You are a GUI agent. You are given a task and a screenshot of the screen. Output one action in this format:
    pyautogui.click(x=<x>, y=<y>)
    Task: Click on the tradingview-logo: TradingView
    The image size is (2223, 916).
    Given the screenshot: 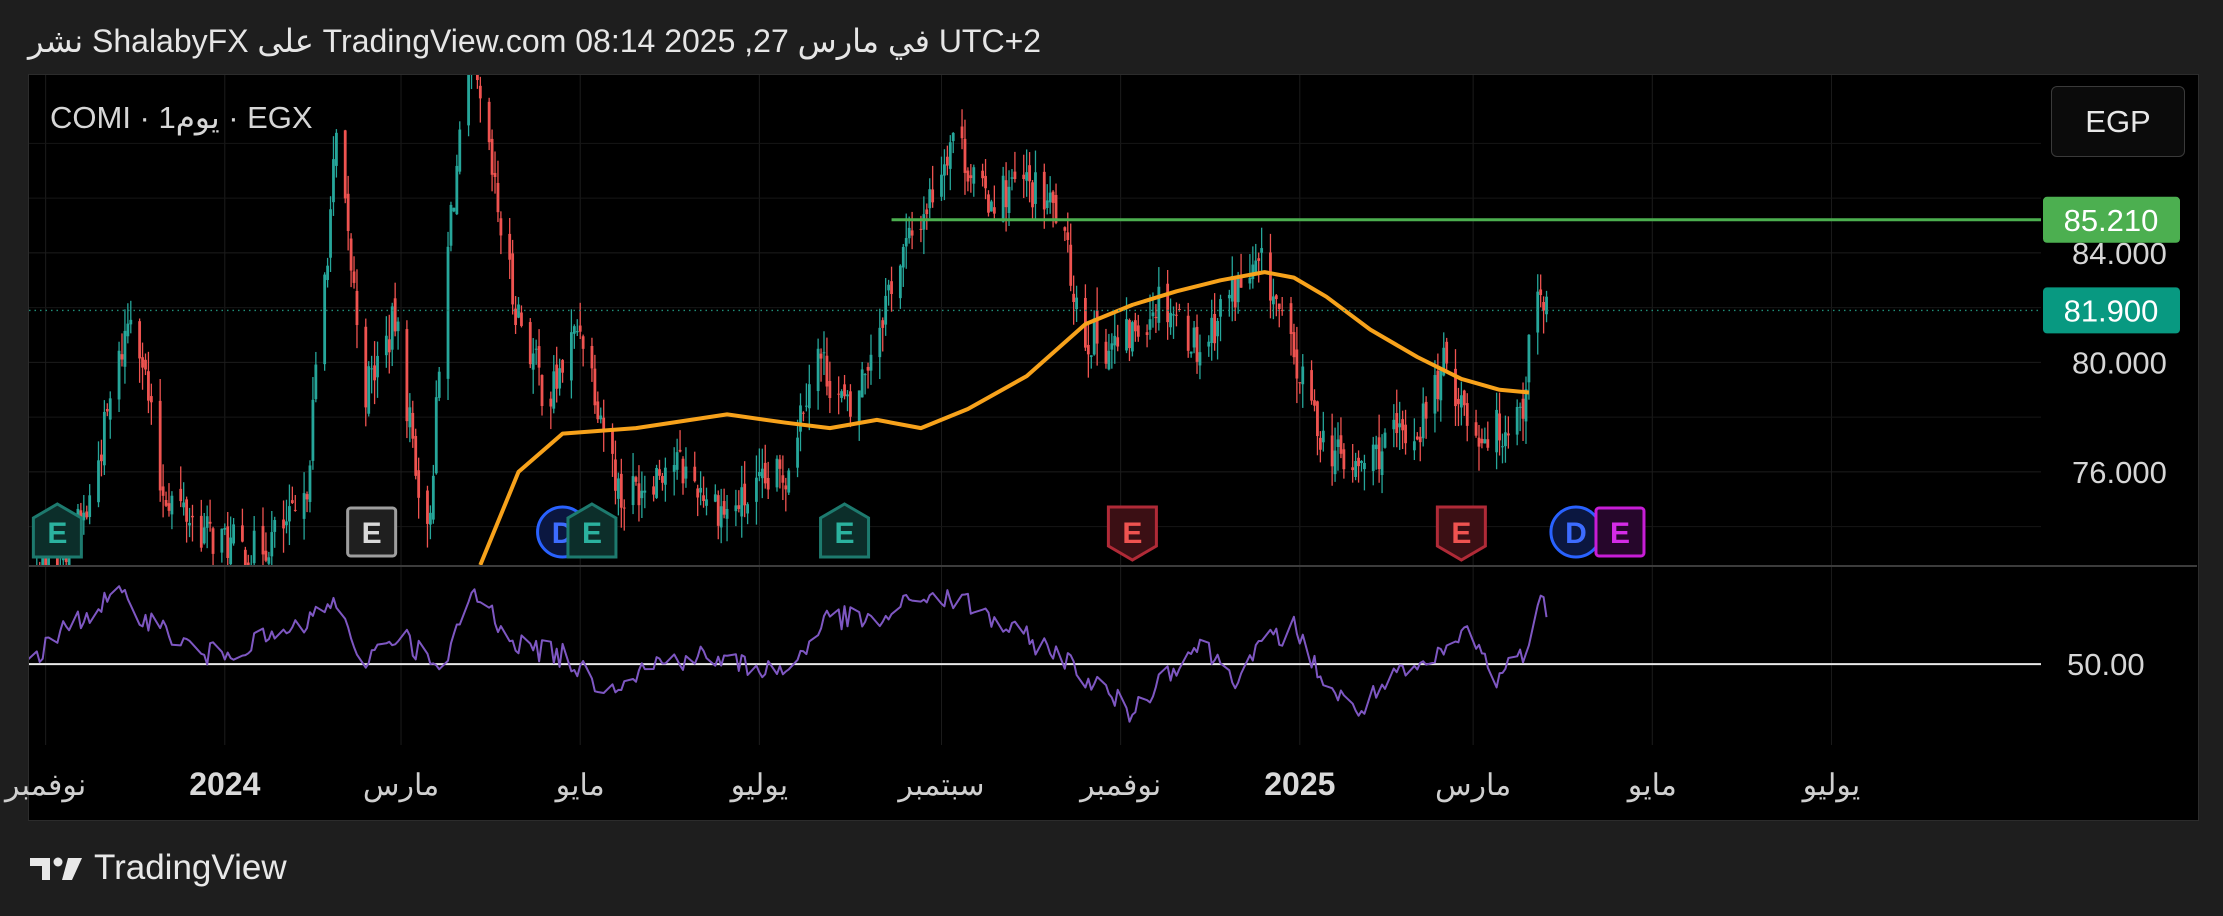 What is the action you would take?
    pyautogui.click(x=157, y=868)
    